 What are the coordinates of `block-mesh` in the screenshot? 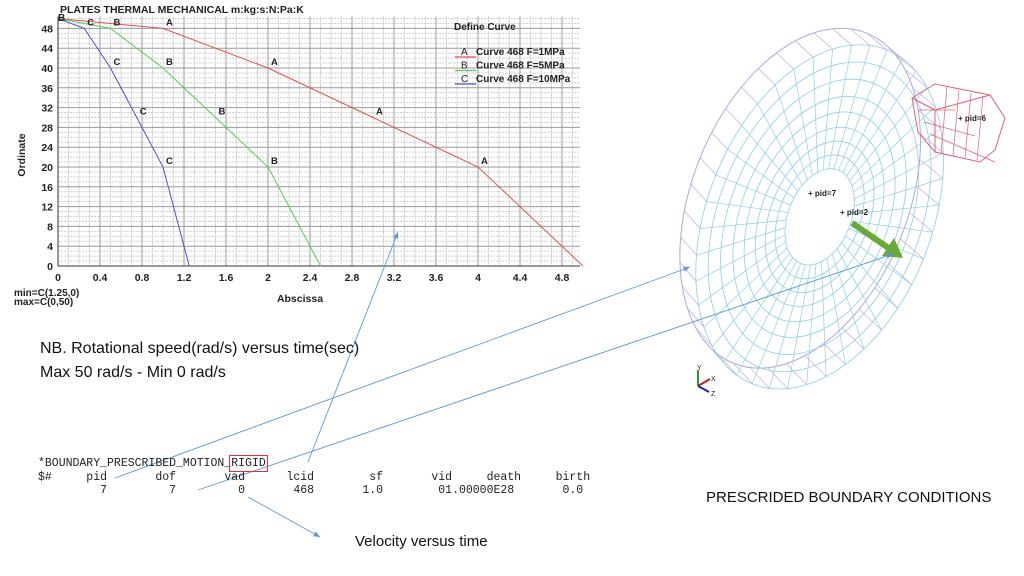 It's located at (958, 123).